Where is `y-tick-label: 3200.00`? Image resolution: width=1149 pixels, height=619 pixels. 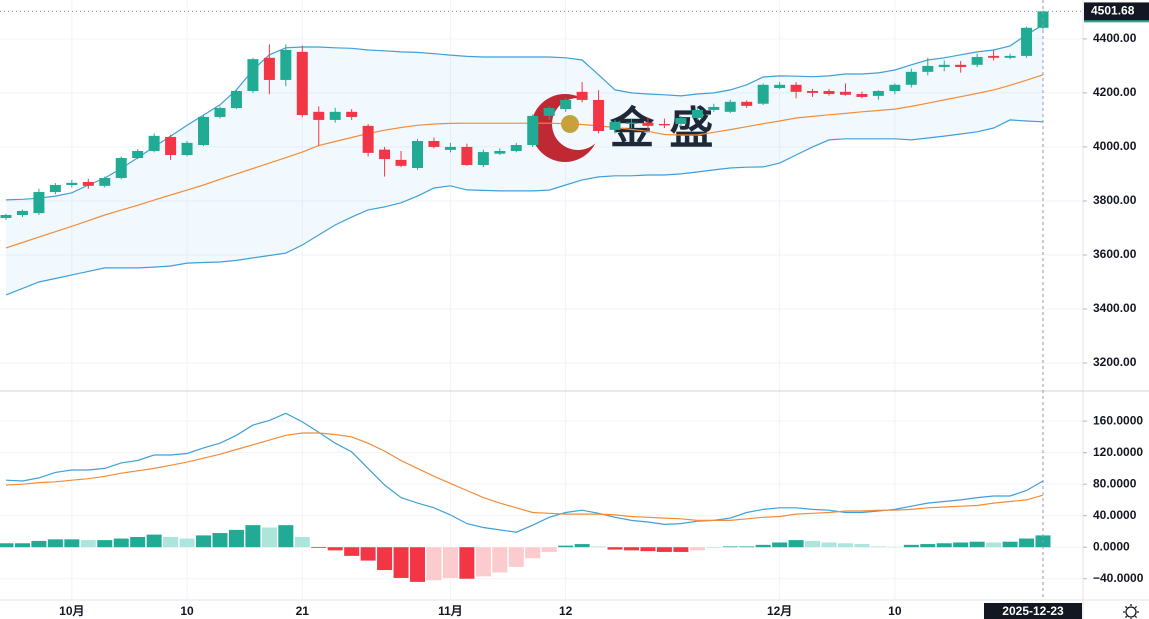
y-tick-label: 3200.00 is located at coordinates (1115, 362).